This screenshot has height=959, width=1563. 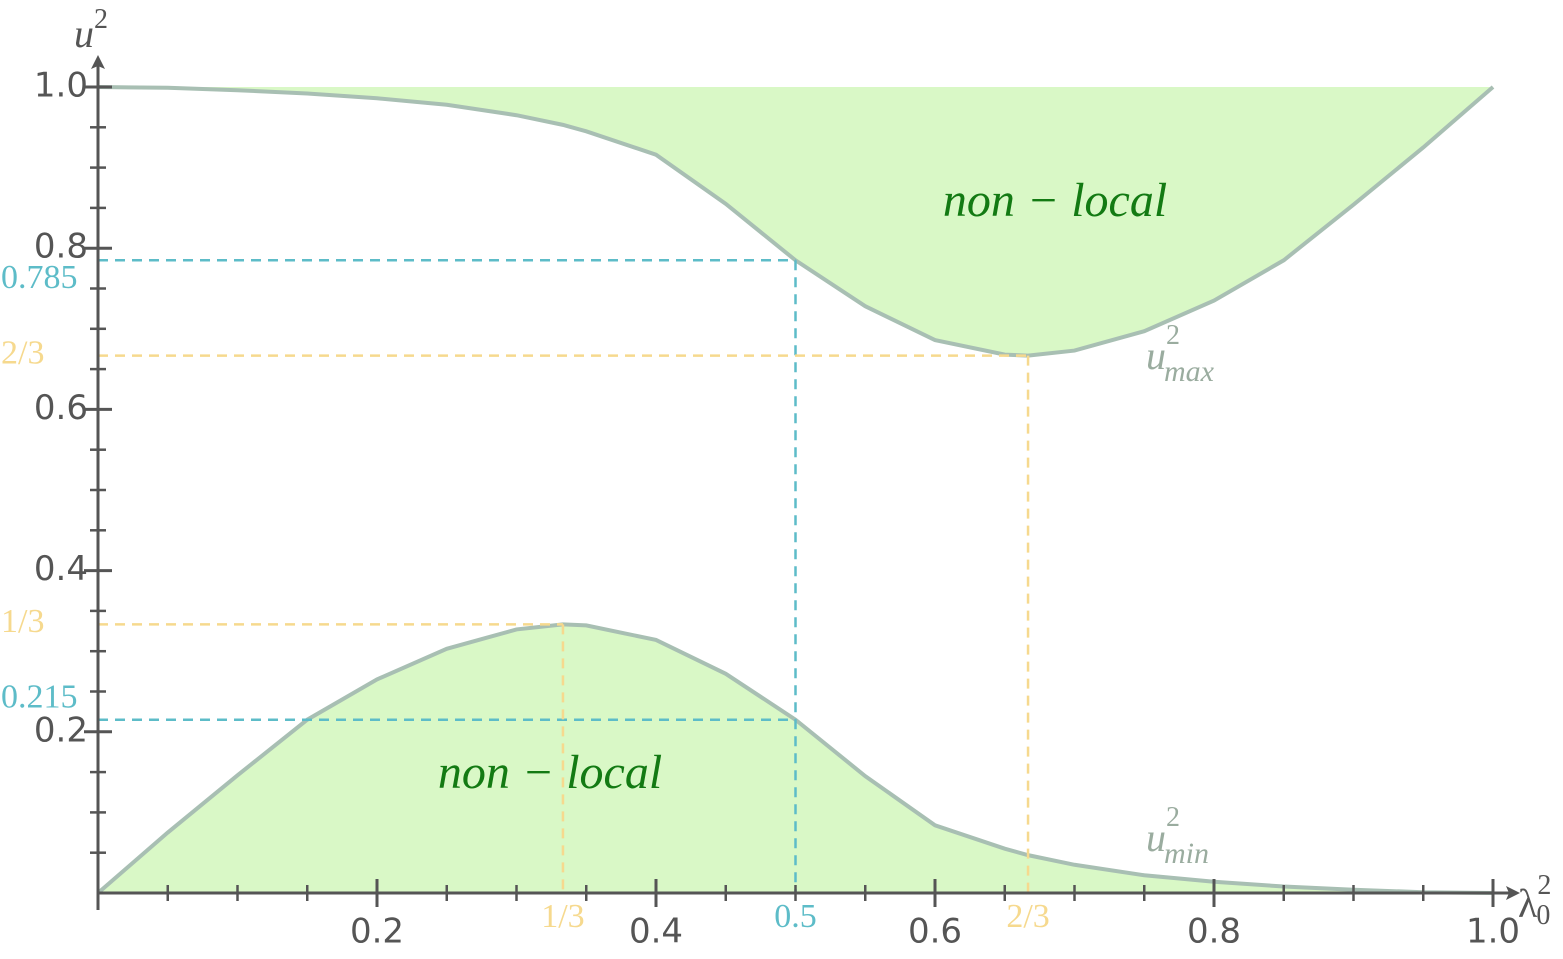 What do you see at coordinates (22, 621) in the screenshot?
I see `guide-y-label: 1/3` at bounding box center [22, 621].